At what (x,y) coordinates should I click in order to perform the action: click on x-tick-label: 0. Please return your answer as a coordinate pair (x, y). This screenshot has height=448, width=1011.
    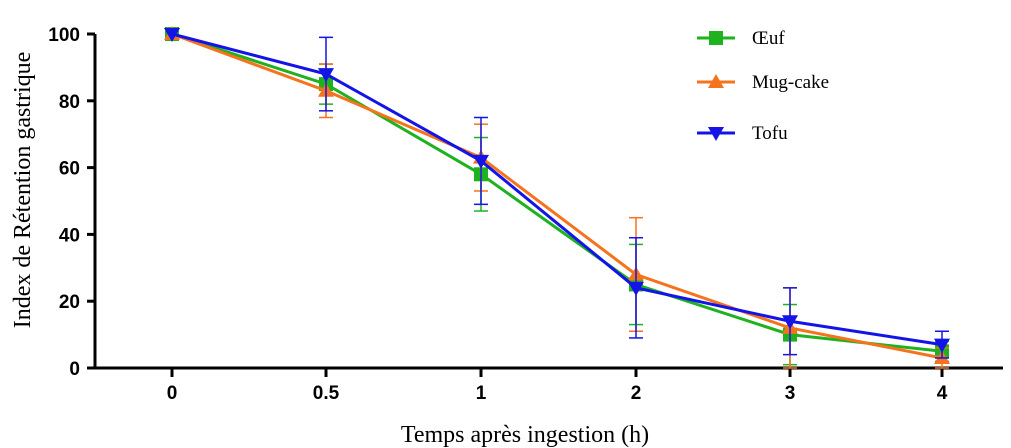
    Looking at the image, I should click on (172, 393).